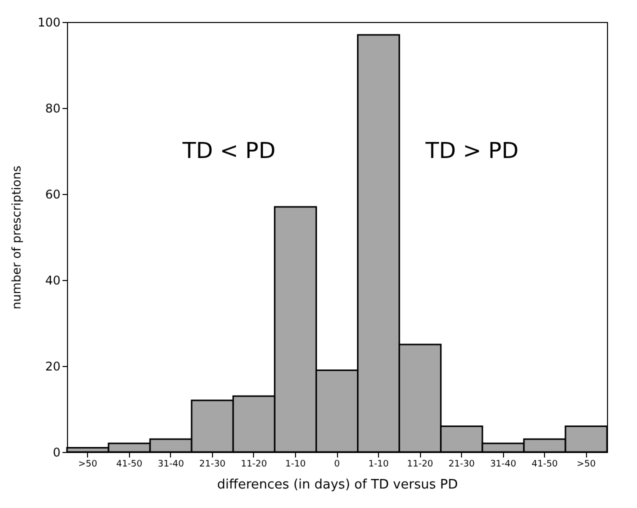  Describe the element at coordinates (49, 23) in the screenshot. I see `y-tick-label: 100` at that location.